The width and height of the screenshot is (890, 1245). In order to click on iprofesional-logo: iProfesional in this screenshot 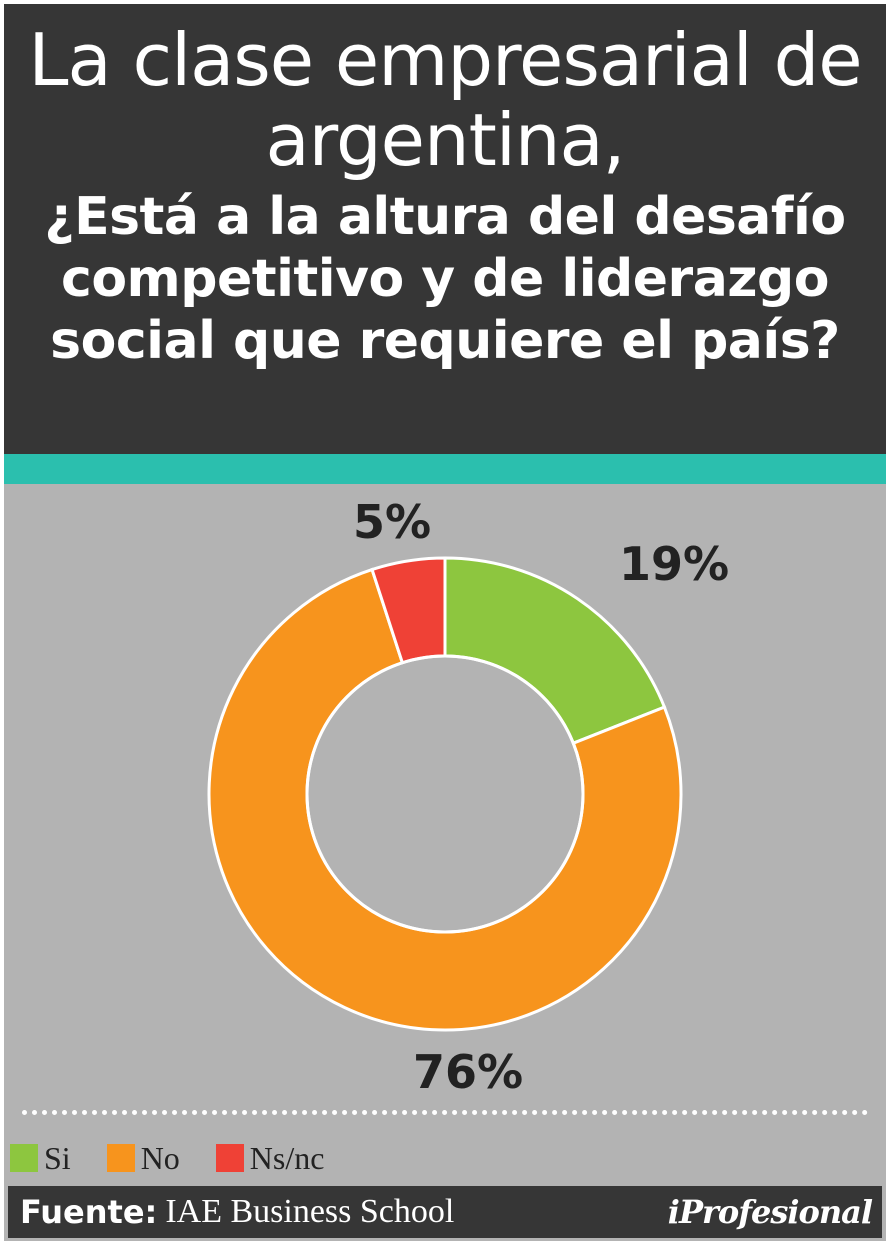, I will do `click(770, 1212)`.